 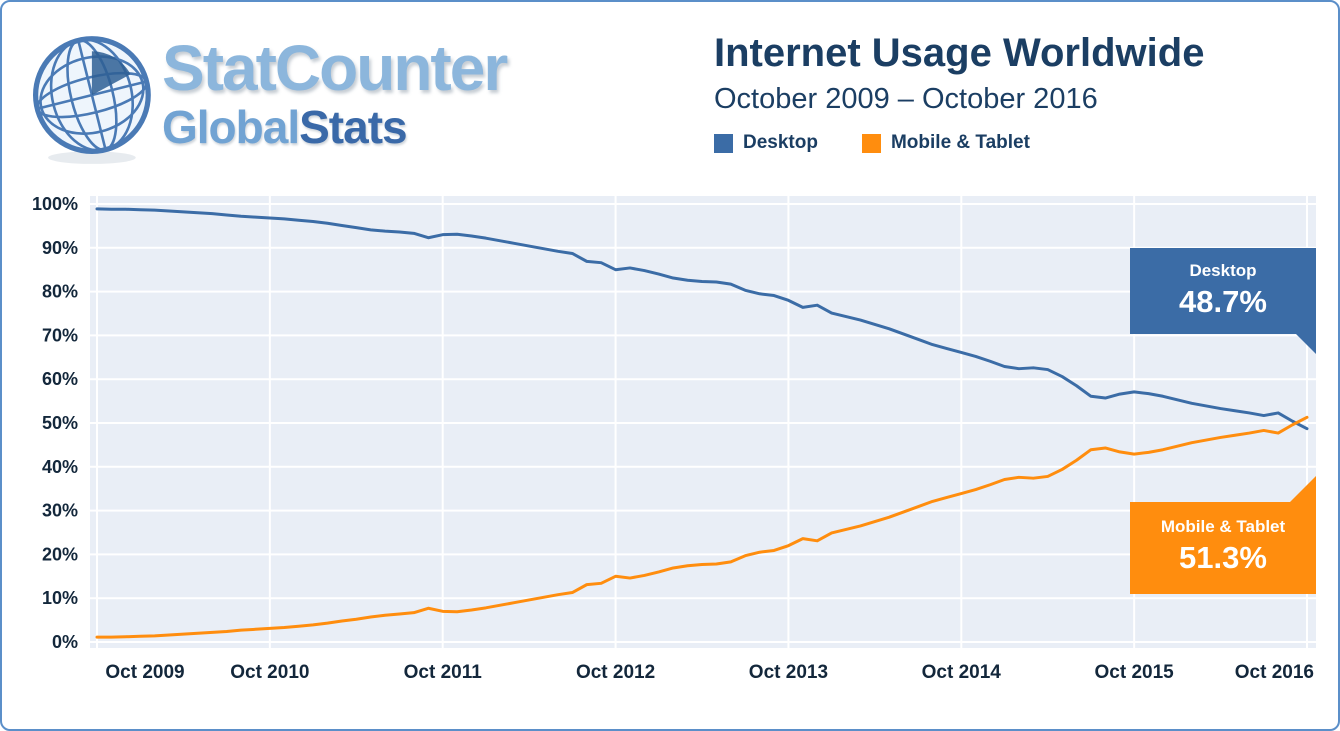 What do you see at coordinates (962, 672) in the screenshot?
I see `x-tick-label: Oct 2014` at bounding box center [962, 672].